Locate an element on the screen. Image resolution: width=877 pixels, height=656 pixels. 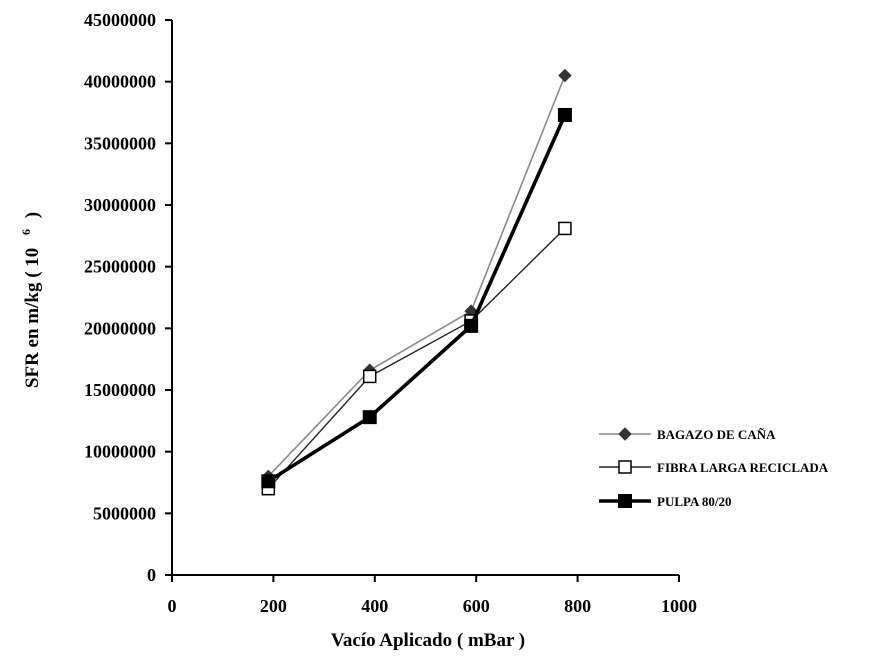
y-tick-label: 35000000 is located at coordinates (120, 143).